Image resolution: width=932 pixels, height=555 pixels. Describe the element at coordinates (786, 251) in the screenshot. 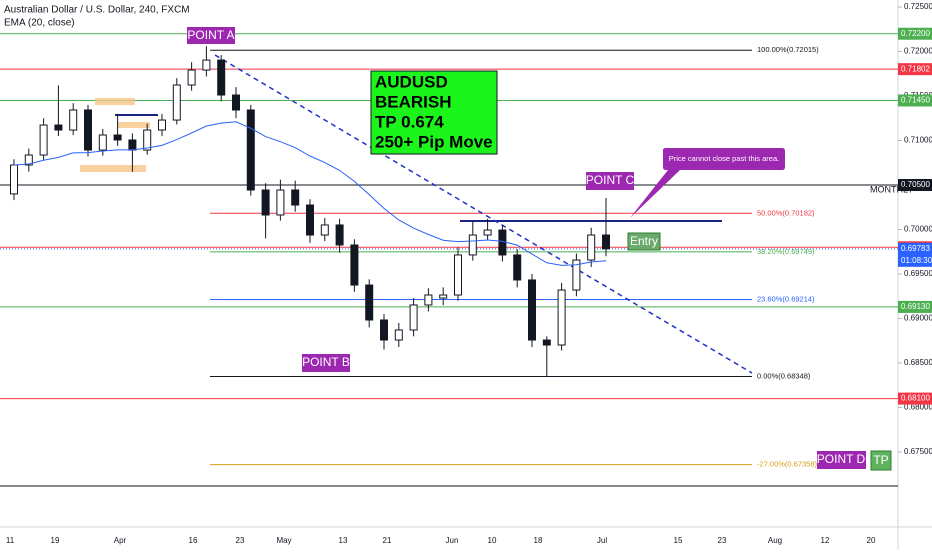

I see `fib-label: 38.20%(0.69749)` at that location.